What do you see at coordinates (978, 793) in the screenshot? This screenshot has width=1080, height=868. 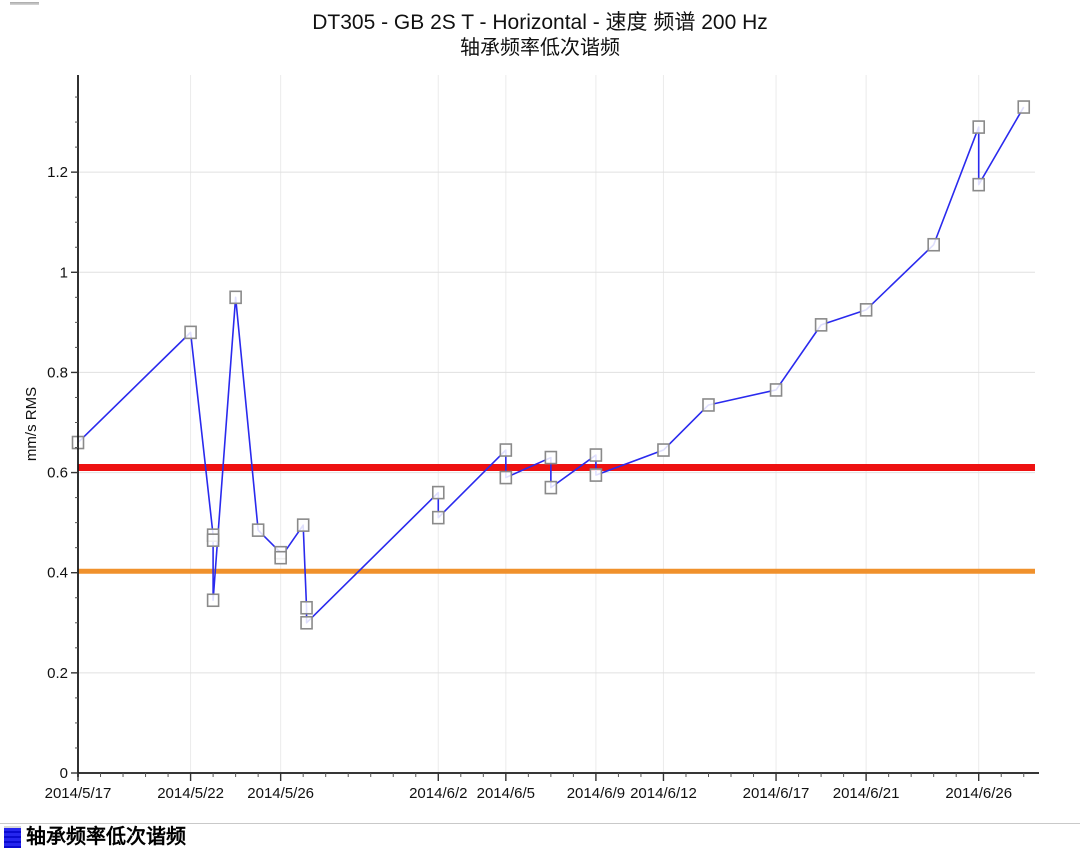 I see `x-tick-label: 2014/6/26` at bounding box center [978, 793].